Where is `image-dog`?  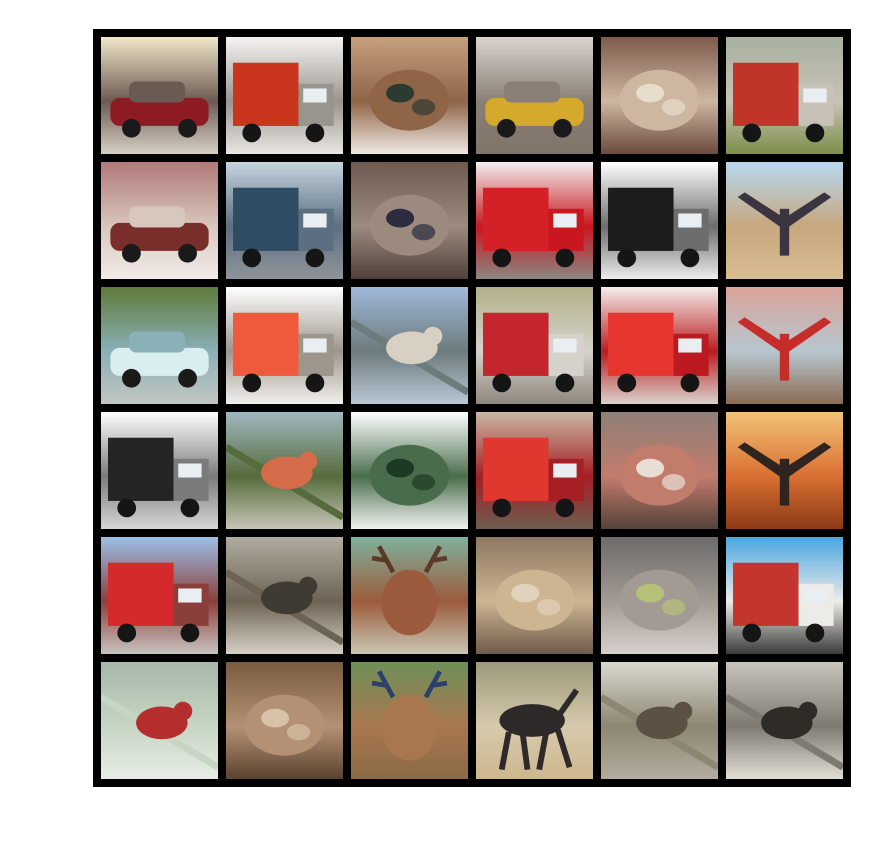
image-dog is located at coordinates (534, 595).